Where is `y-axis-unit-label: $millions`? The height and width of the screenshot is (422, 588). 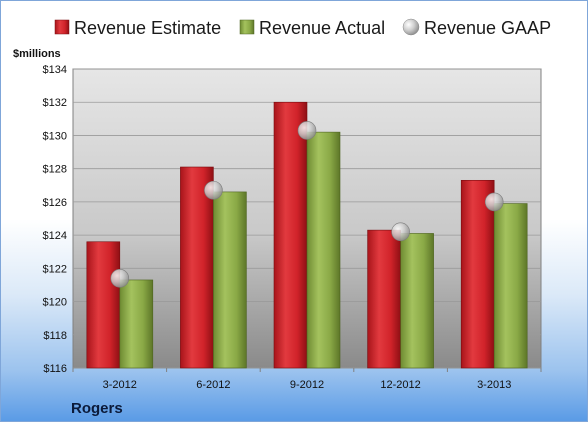
y-axis-unit-label: $millions is located at coordinates (37, 54).